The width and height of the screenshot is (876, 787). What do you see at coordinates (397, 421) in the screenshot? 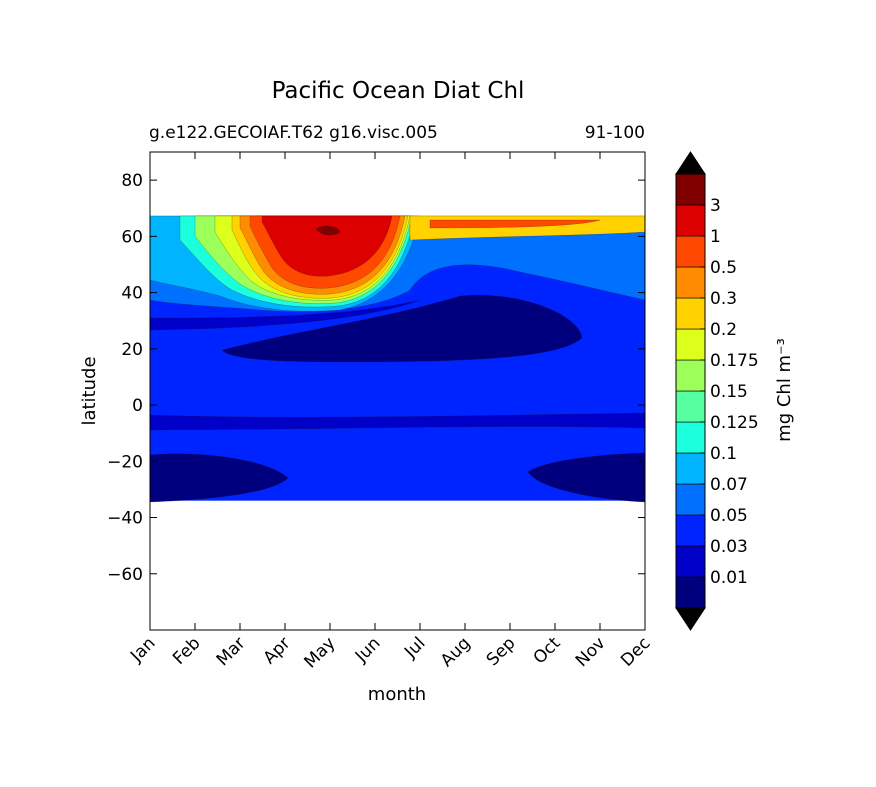
I see `equator-band` at bounding box center [397, 421].